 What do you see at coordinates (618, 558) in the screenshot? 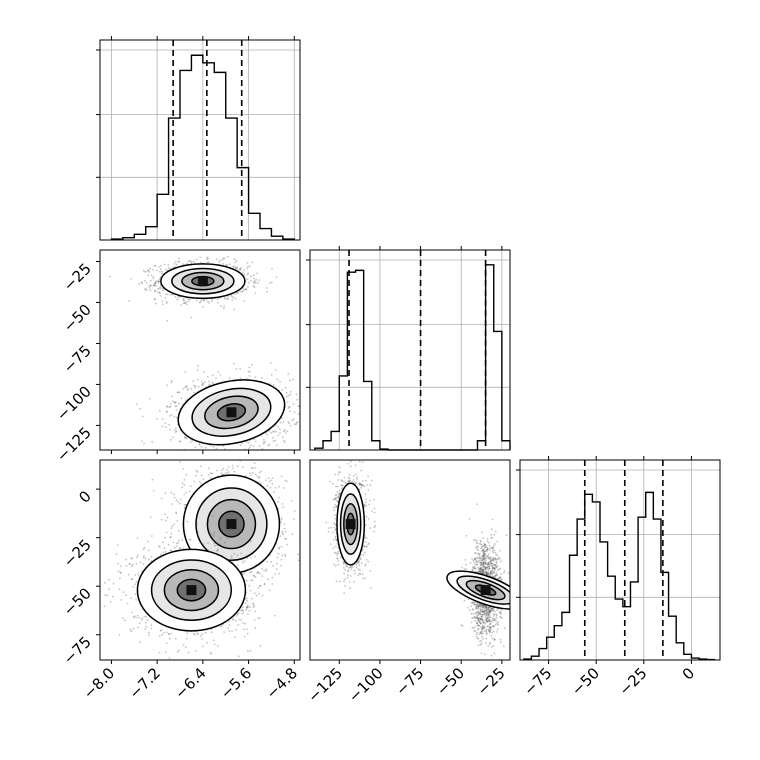
I see `x2-marginal-panel` at bounding box center [618, 558].